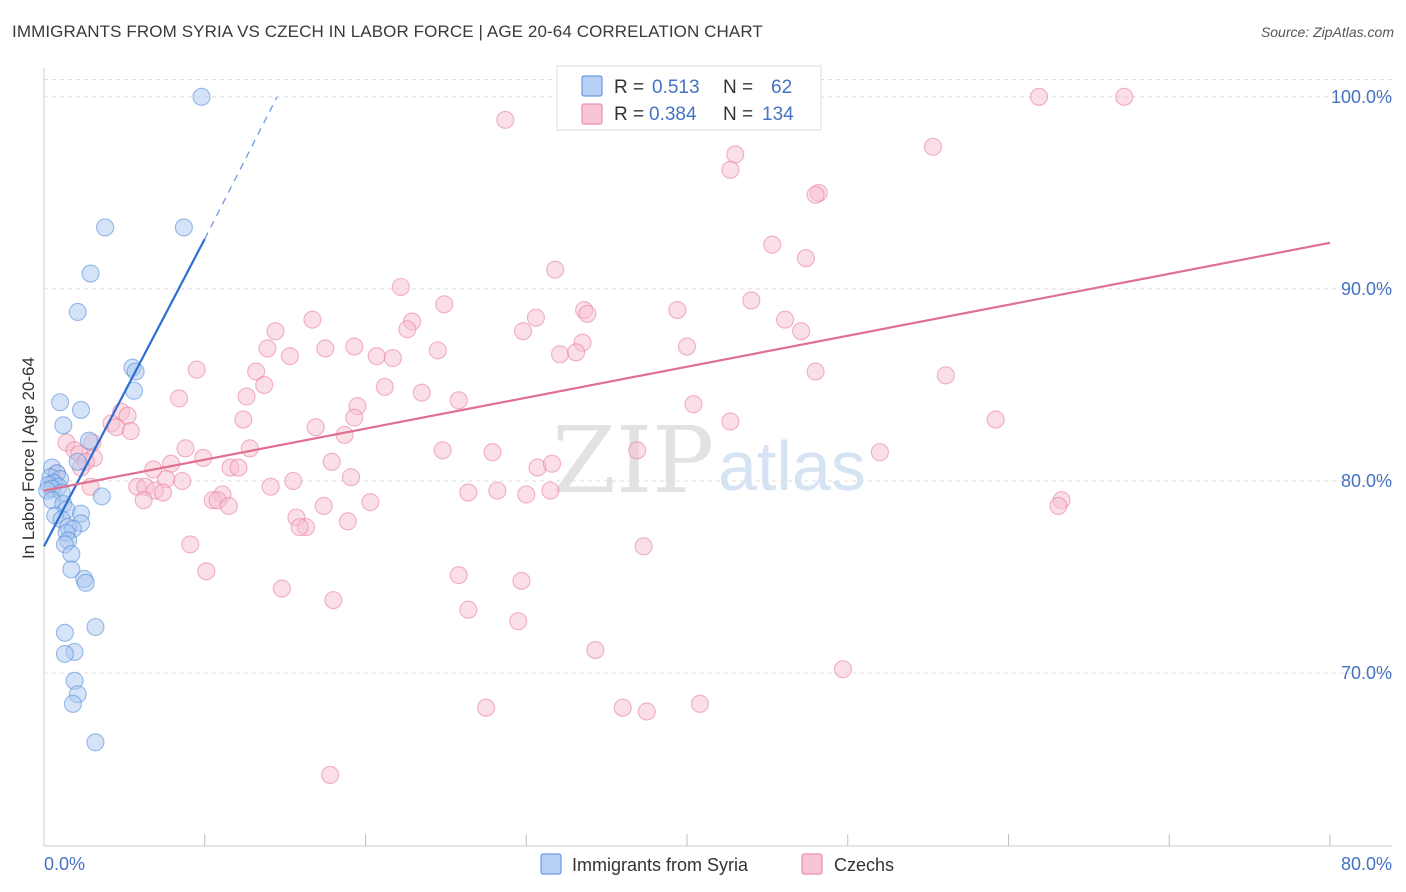  Describe the element at coordinates (673, 114) in the screenshot. I see `stats-r-value-czech: 0.384` at that location.